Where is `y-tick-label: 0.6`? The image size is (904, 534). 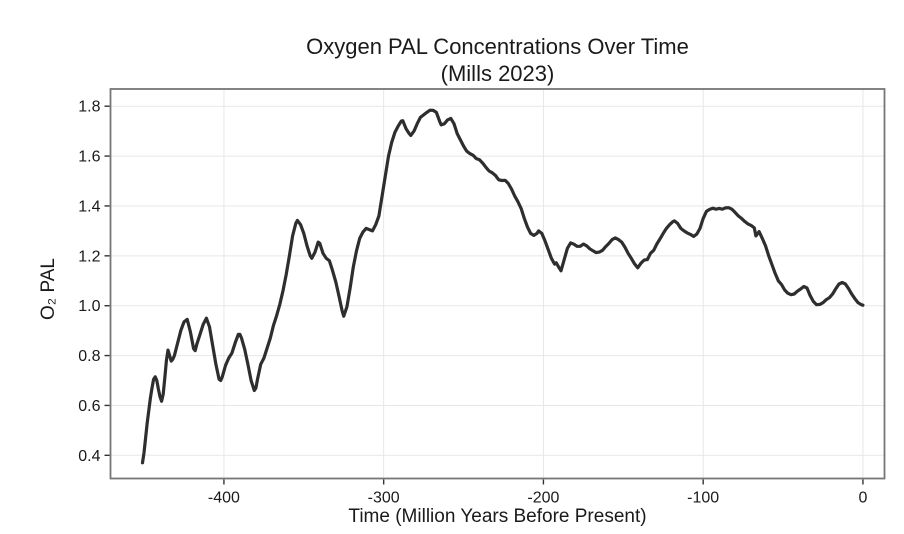 y-tick-label: 0.6 is located at coordinates (89, 406).